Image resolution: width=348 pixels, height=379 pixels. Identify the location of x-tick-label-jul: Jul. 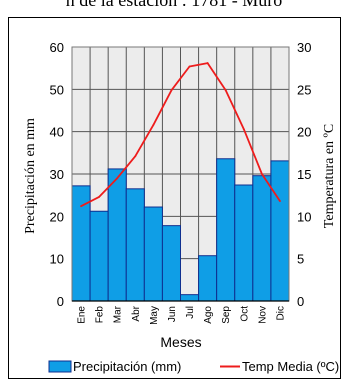
(190, 312).